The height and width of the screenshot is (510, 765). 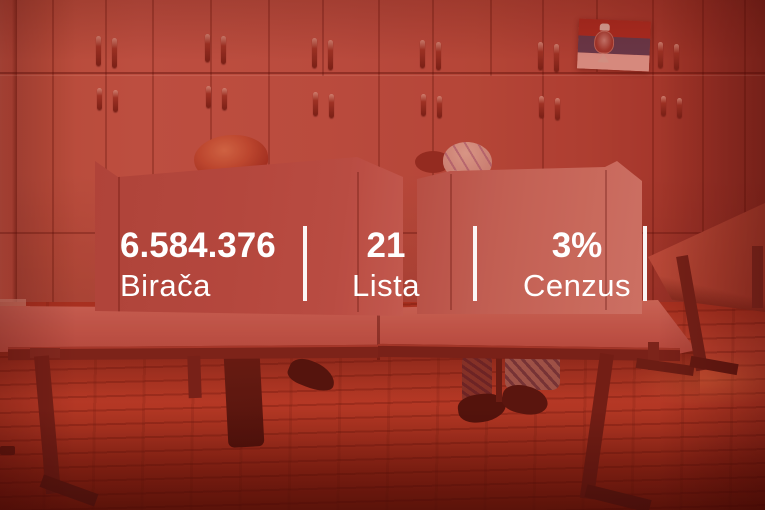 What do you see at coordinates (382, 73) in the screenshot?
I see `cabinet-seam` at bounding box center [382, 73].